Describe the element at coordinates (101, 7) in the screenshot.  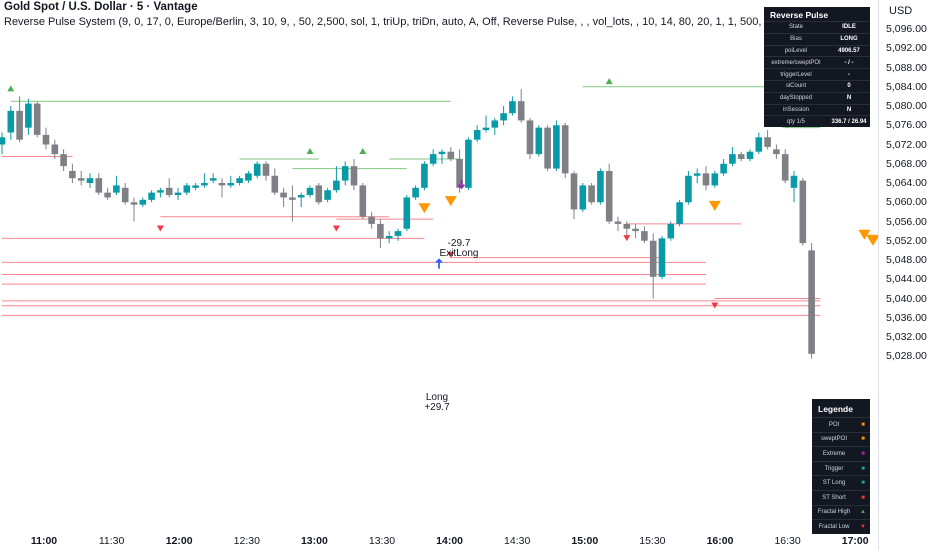
I see `symbol-title: Gold Spot / U.S. Dollar · 5 · Vantage` at that location.